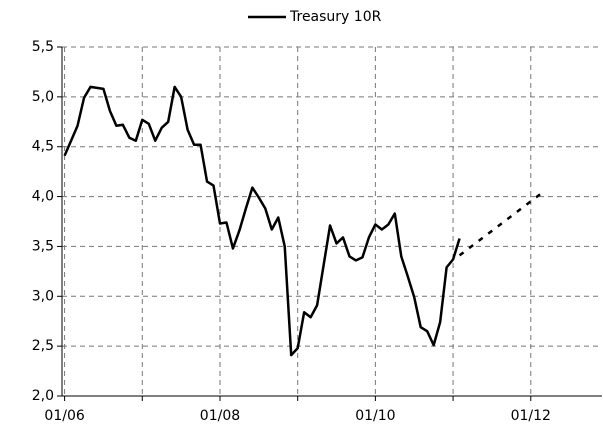 This screenshot has width=603, height=430. What do you see at coordinates (64, 416) in the screenshot?
I see `x-tick-label: 01/06` at bounding box center [64, 416].